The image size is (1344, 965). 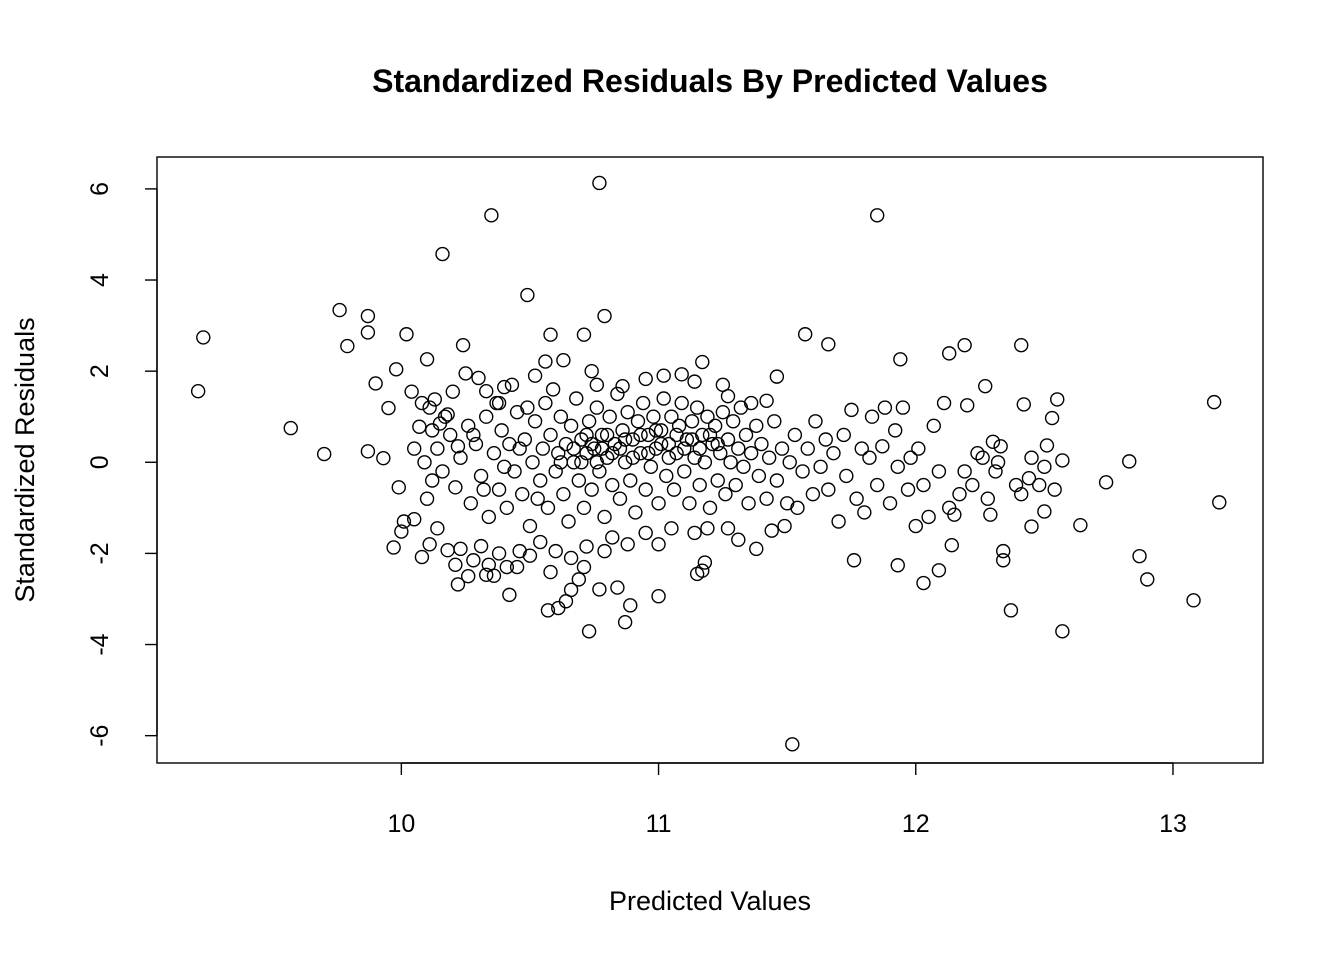 I want to click on y-axis-label: Standardized Residuals, so click(x=25, y=459).